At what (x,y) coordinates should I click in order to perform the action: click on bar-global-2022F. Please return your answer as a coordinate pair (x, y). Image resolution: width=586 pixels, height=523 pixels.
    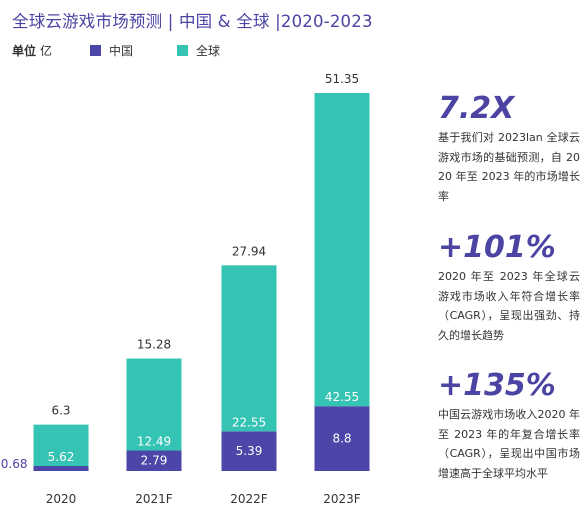
    Looking at the image, I should click on (249, 348).